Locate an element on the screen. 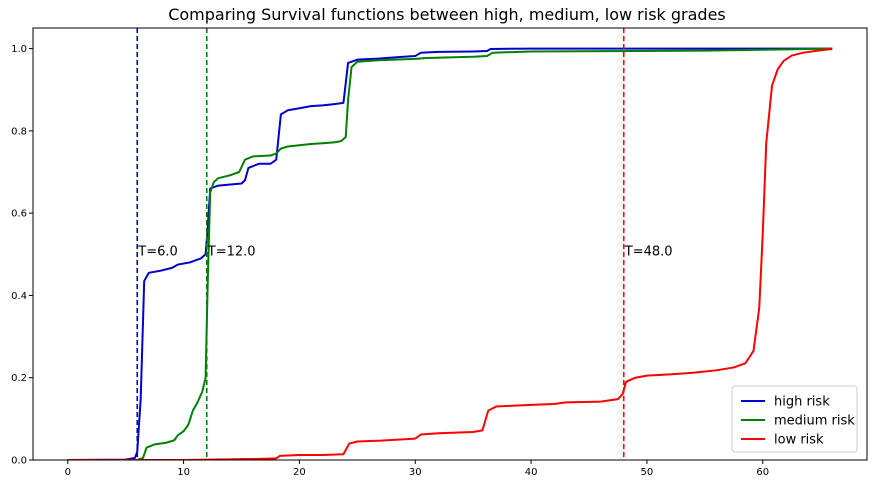 The image size is (877, 484). x-tick-label: 40 is located at coordinates (531, 472).